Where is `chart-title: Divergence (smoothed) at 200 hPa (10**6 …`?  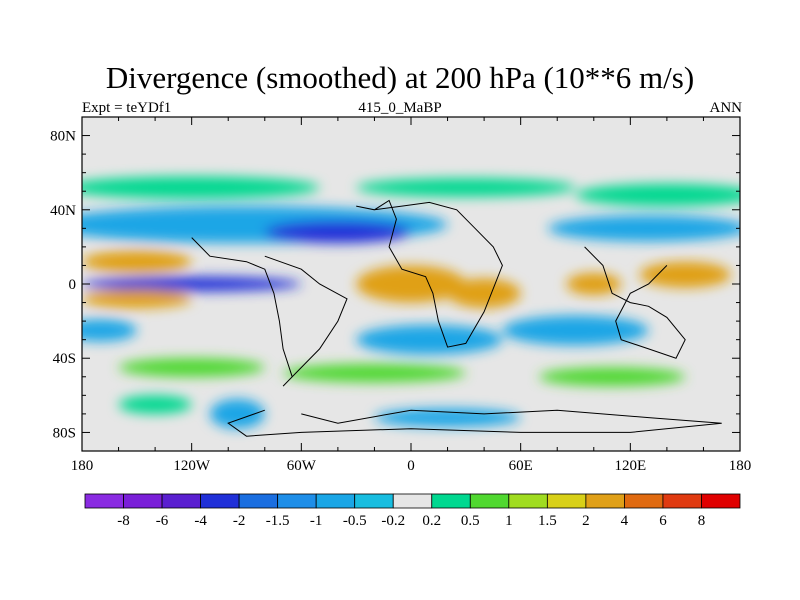 chart-title: Divergence (smoothed) at 200 hPa (10**6 … is located at coordinates (400, 77).